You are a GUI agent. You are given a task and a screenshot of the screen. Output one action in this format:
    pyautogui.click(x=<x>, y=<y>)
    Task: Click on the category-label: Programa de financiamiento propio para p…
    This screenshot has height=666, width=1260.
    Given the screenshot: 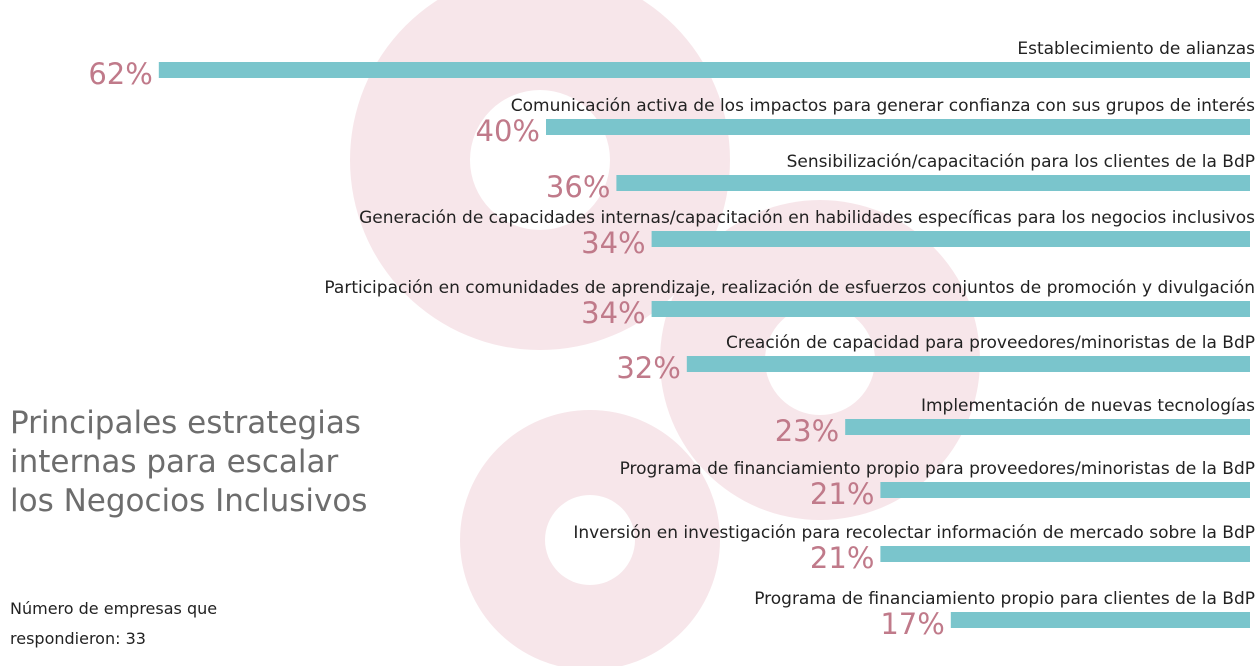 What is the action you would take?
    pyautogui.click(x=937, y=469)
    